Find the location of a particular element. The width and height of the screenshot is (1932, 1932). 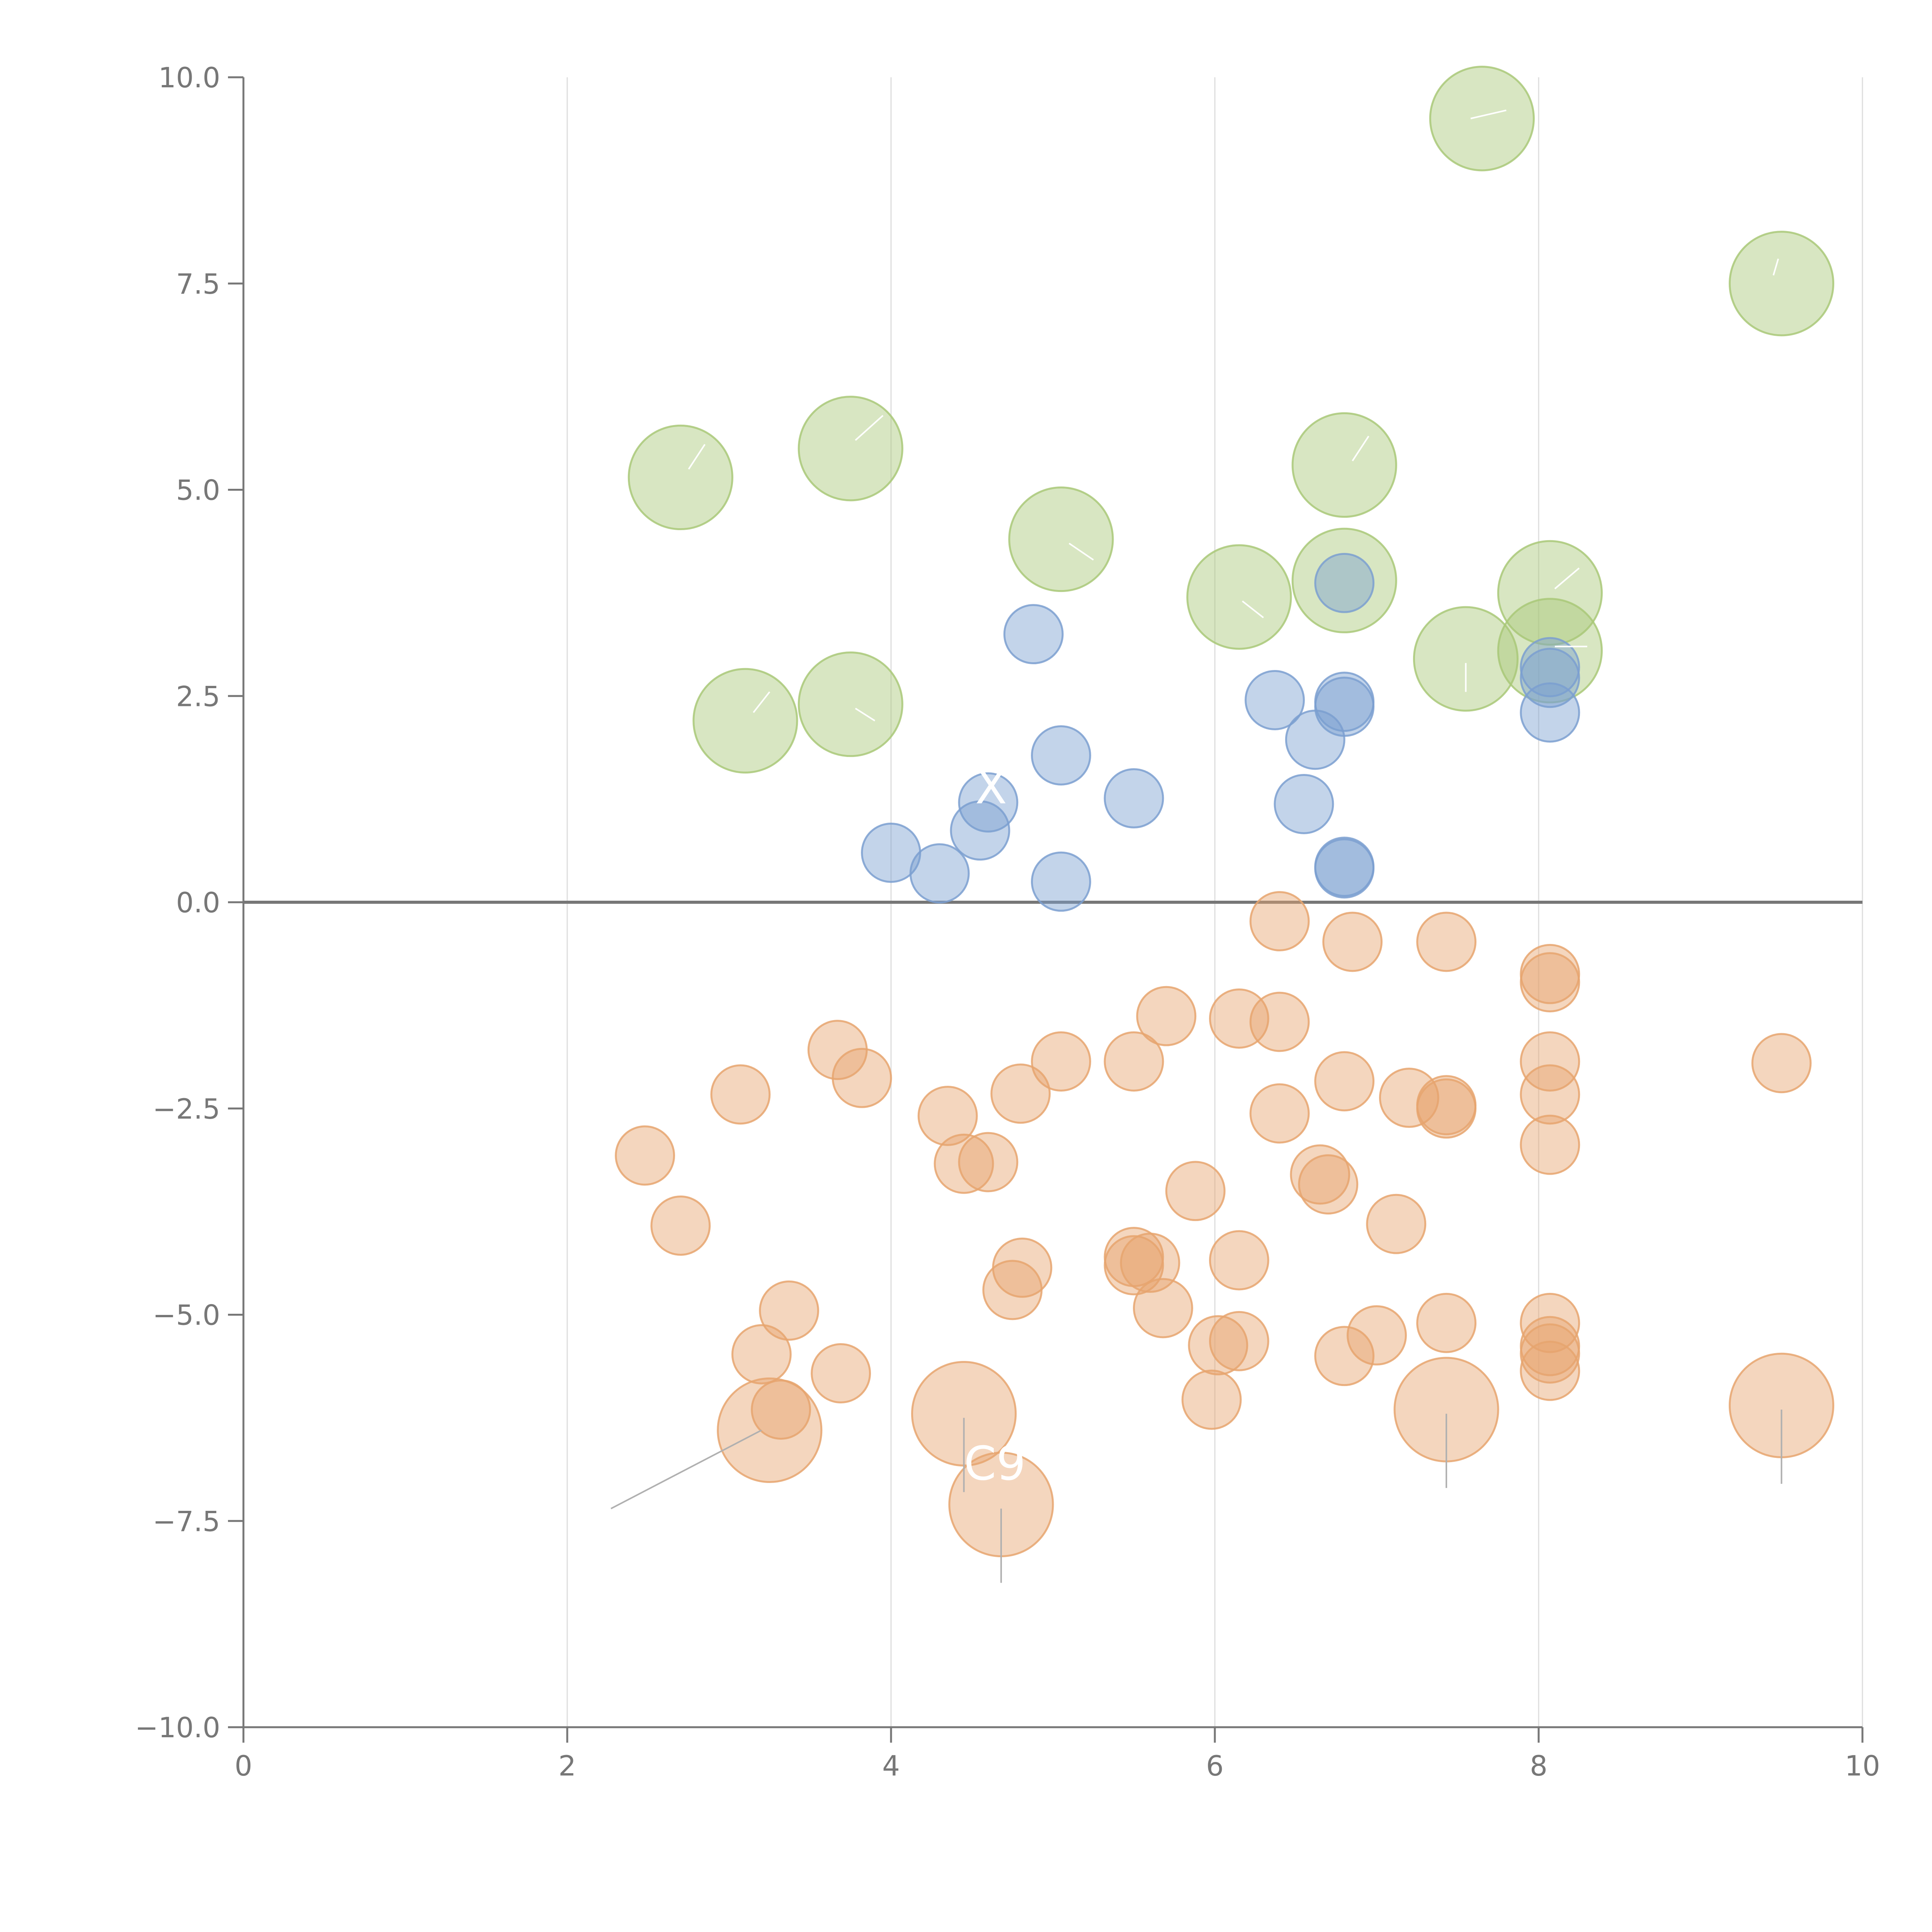

y-tick-label-5: −2.5 is located at coordinates (186, 1109).